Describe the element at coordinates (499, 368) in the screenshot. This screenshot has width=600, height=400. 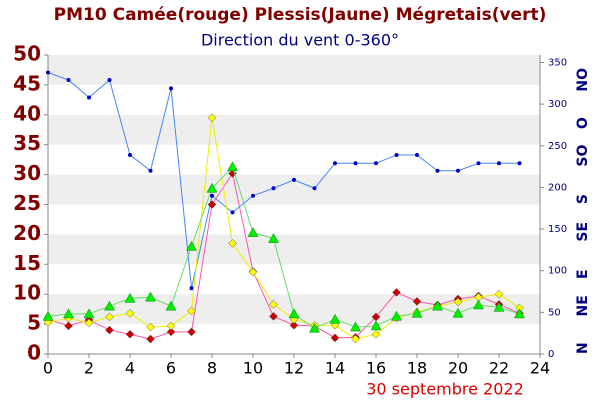
I see `x-tick-label: 22` at that location.